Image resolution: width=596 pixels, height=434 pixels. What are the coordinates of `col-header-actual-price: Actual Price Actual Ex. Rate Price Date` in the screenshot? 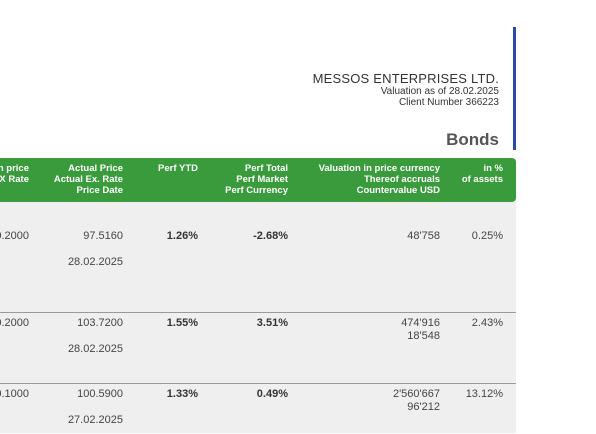 It's located at (88, 179).